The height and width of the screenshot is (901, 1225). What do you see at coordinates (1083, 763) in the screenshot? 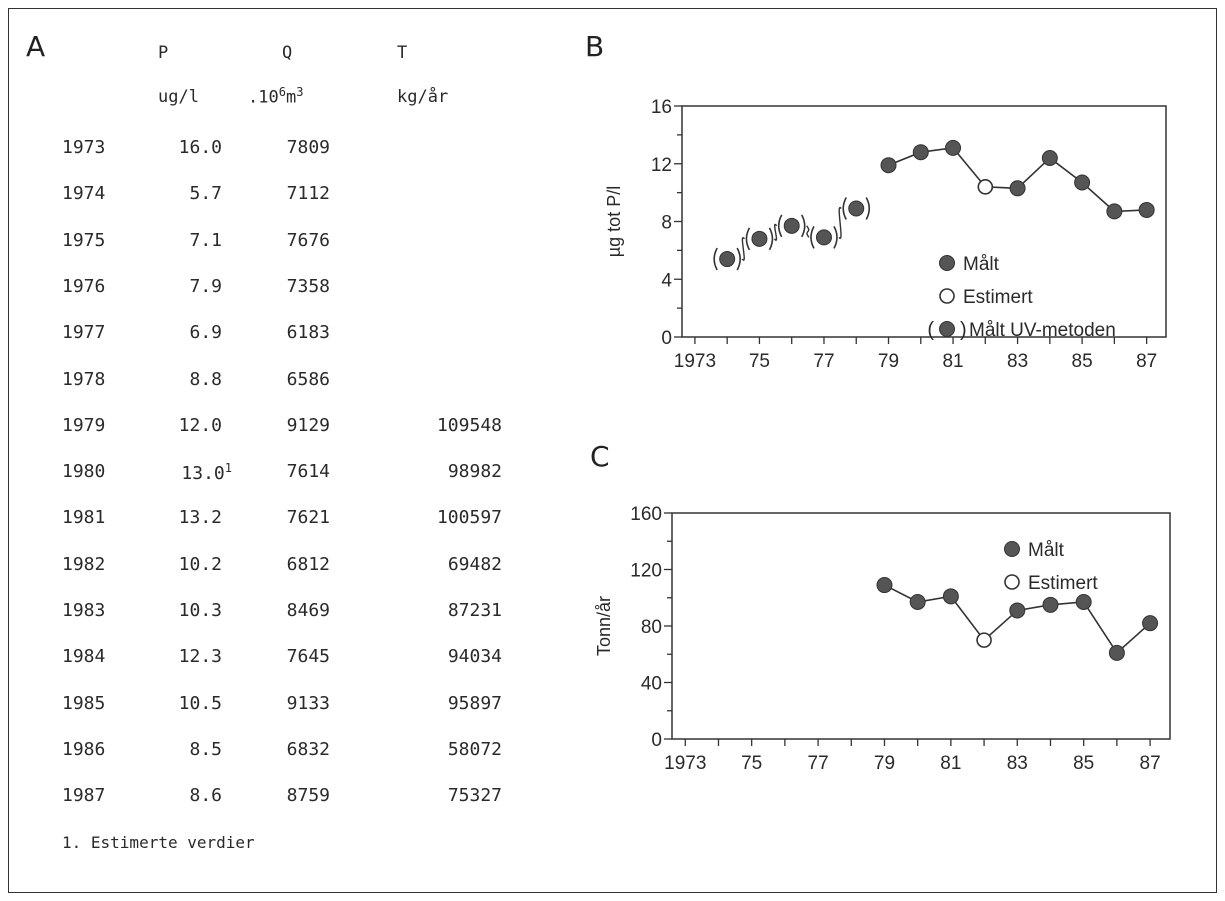
I see `x-tick-label: 85` at bounding box center [1083, 763].